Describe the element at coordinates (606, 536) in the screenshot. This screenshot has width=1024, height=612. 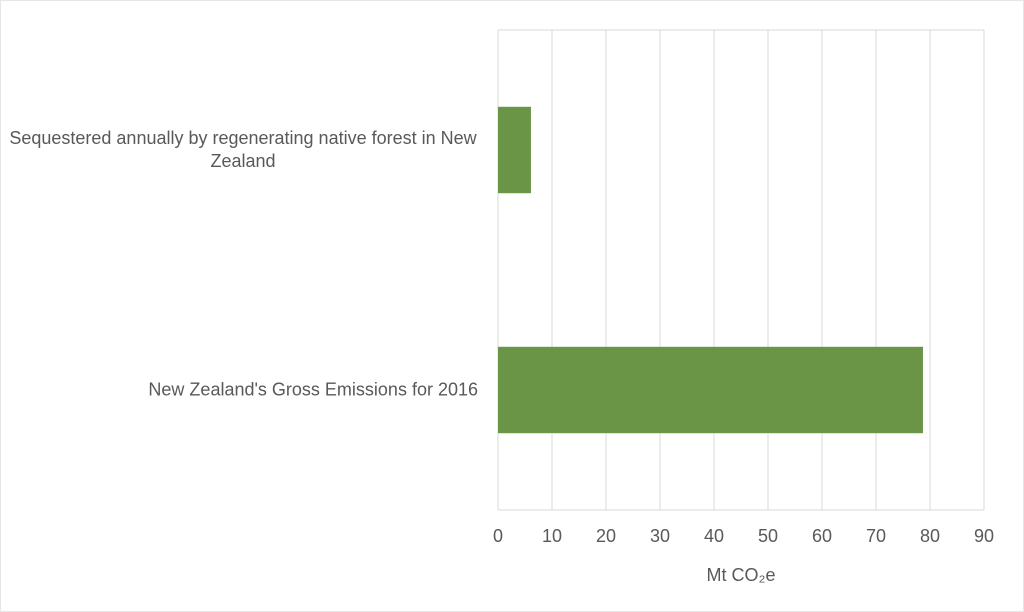
I see `x-tick-label: 20` at that location.